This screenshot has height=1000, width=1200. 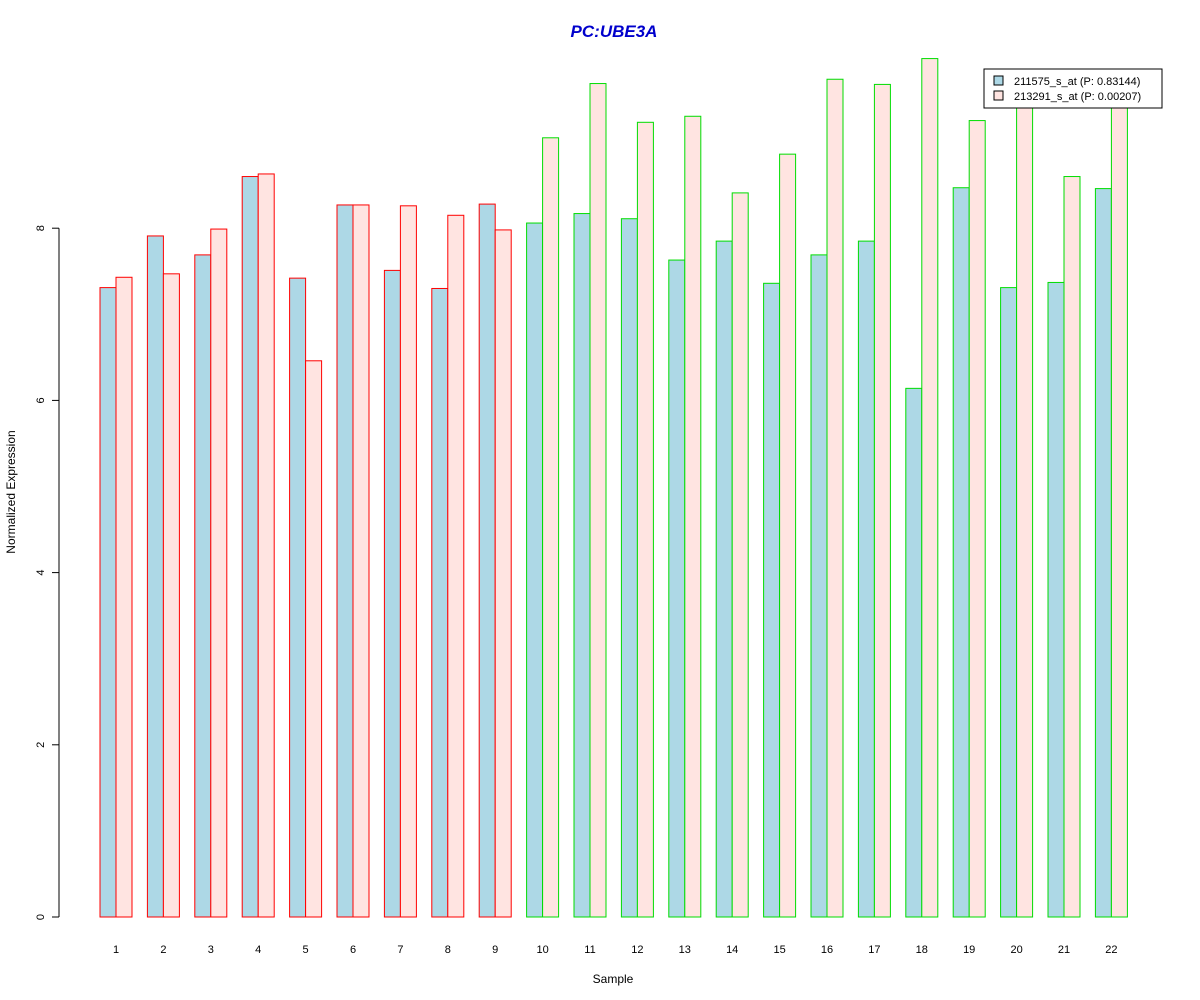 I want to click on x-tick-label-8: 8, so click(x=448, y=950).